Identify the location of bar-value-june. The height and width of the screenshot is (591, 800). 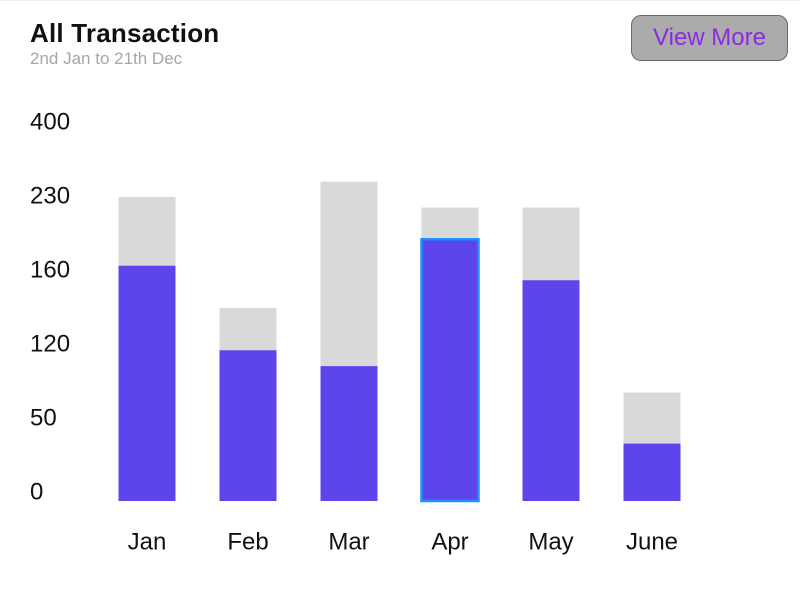
(652, 472).